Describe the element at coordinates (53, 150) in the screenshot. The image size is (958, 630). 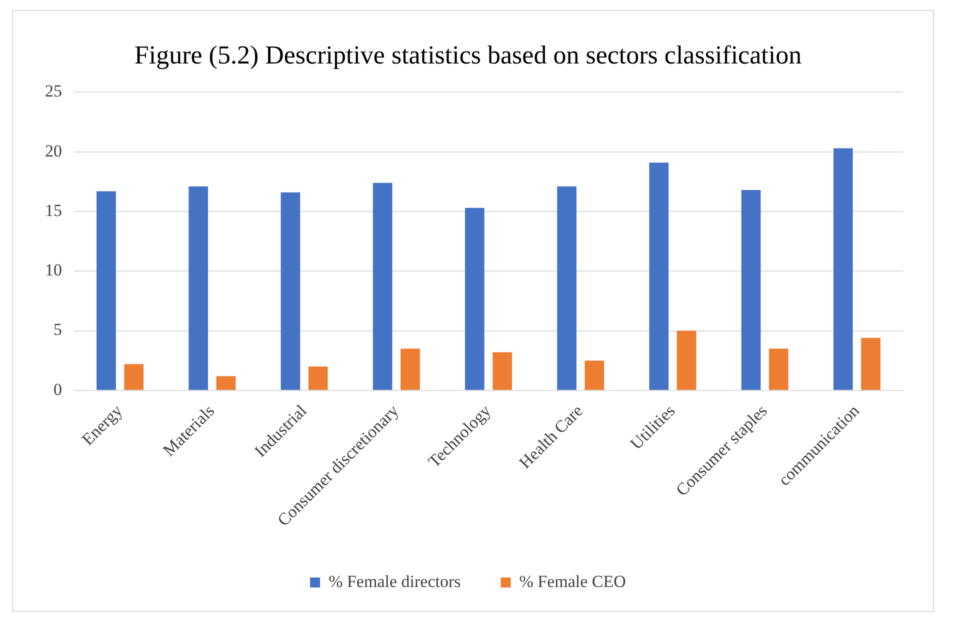
I see `y-tick-label: 20` at that location.